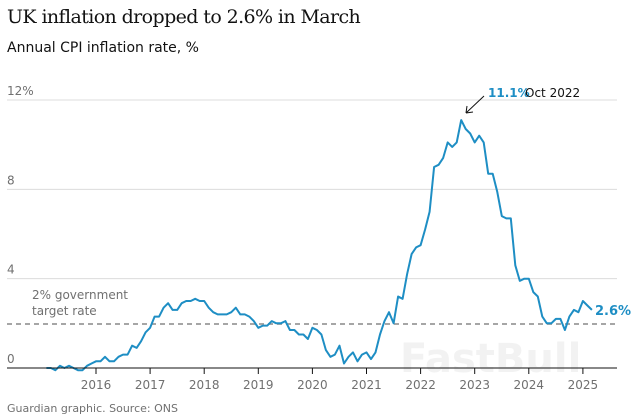  I want to click on chart-subtitle: Annual CPI inflation rate, %, so click(103, 48).